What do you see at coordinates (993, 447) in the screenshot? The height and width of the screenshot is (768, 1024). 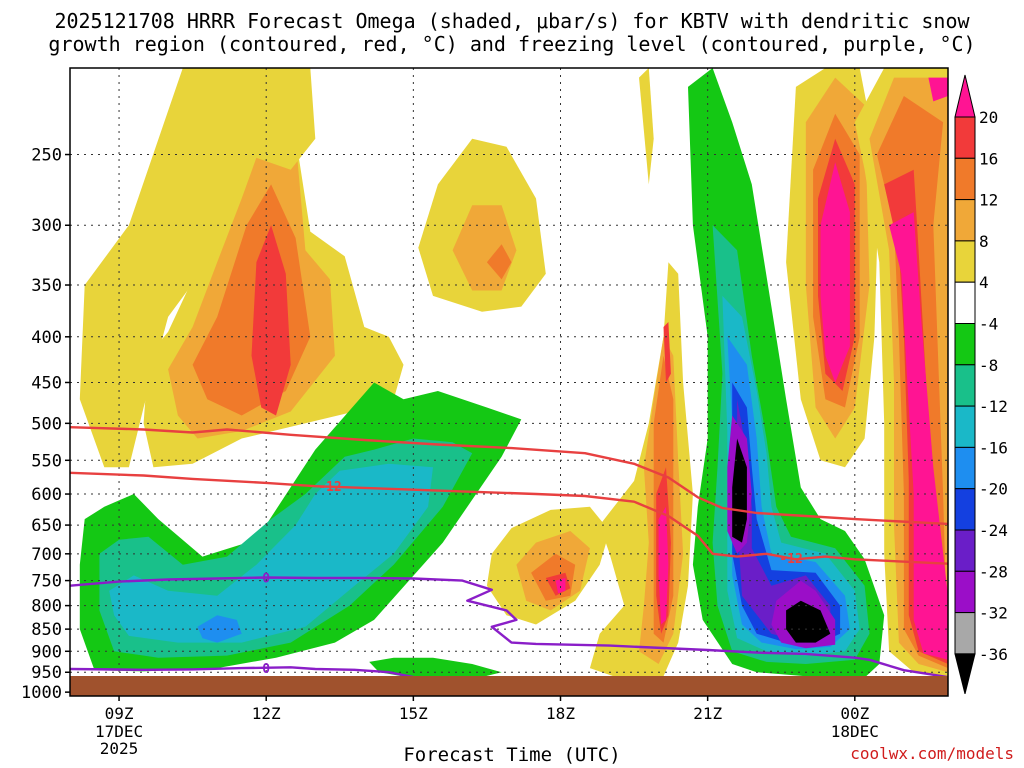 I see `colorbar-label--16: -16` at bounding box center [993, 447].